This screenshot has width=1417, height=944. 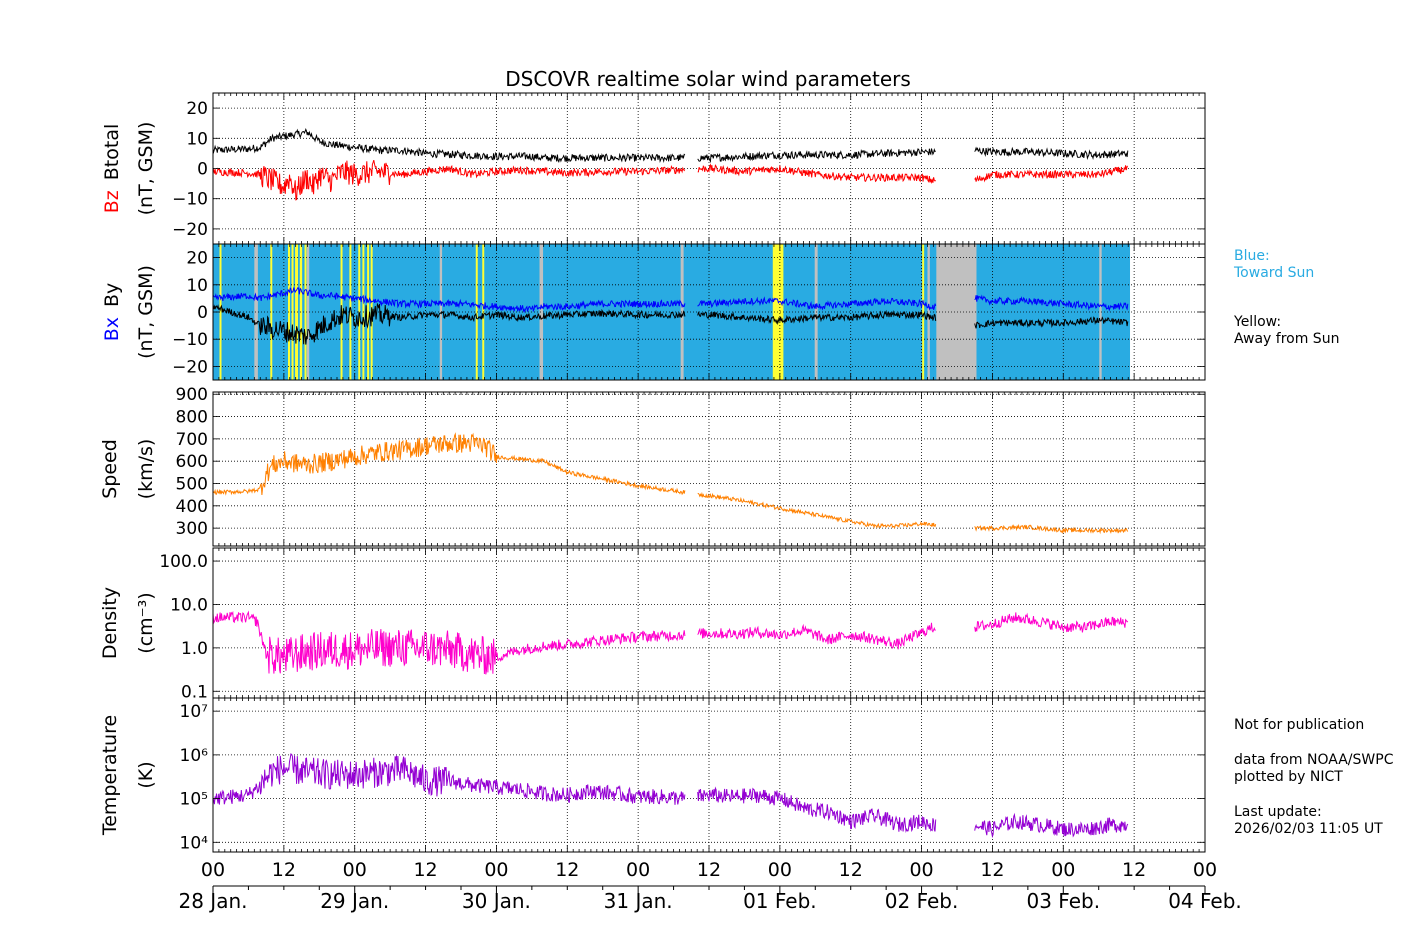 I want to click on panel-temperature: 10⁴ 10⁵ 10⁶ 10⁷ Temperature (K), so click(x=652, y=775).